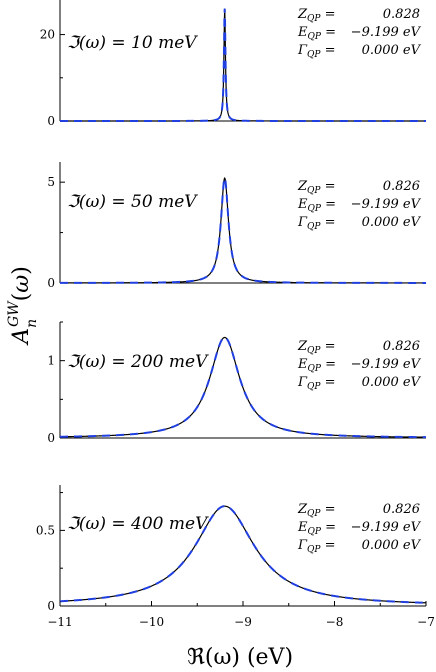 This screenshot has height=672, width=436. What do you see at coordinates (151, 622) in the screenshot?
I see `x-tick-label: −10` at bounding box center [151, 622].